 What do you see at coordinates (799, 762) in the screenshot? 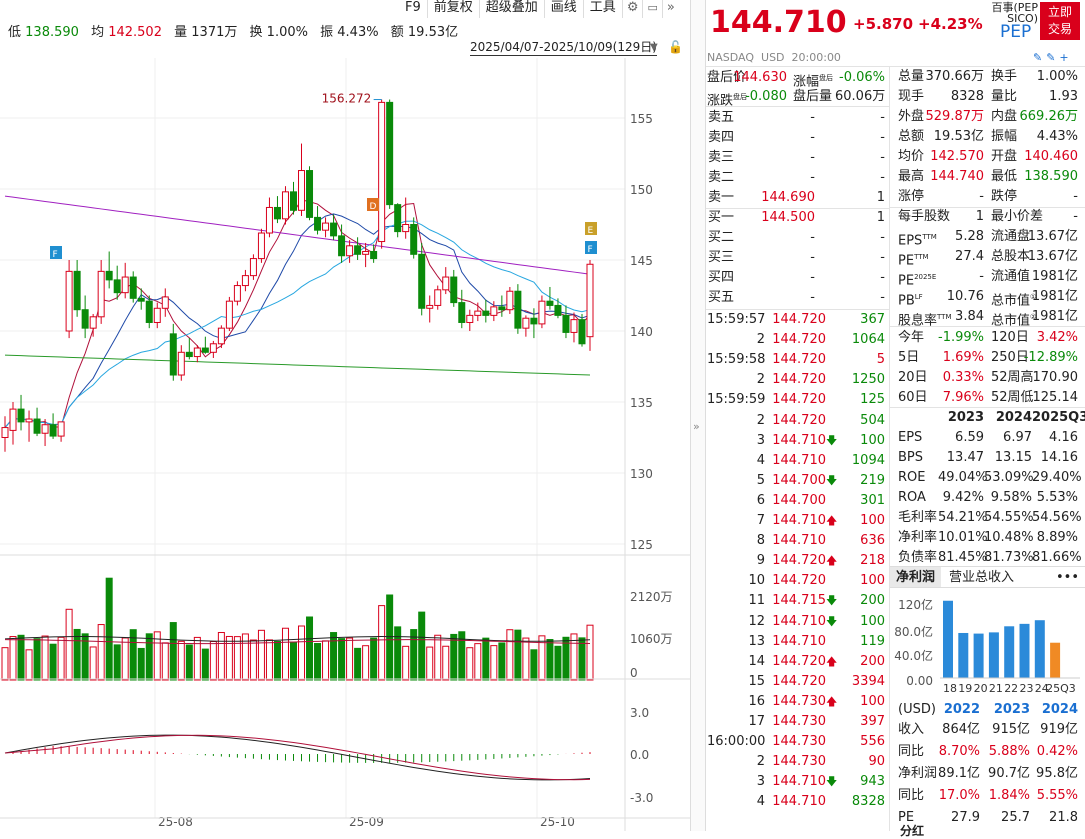
I see `tick-price: 144.730` at bounding box center [799, 762].